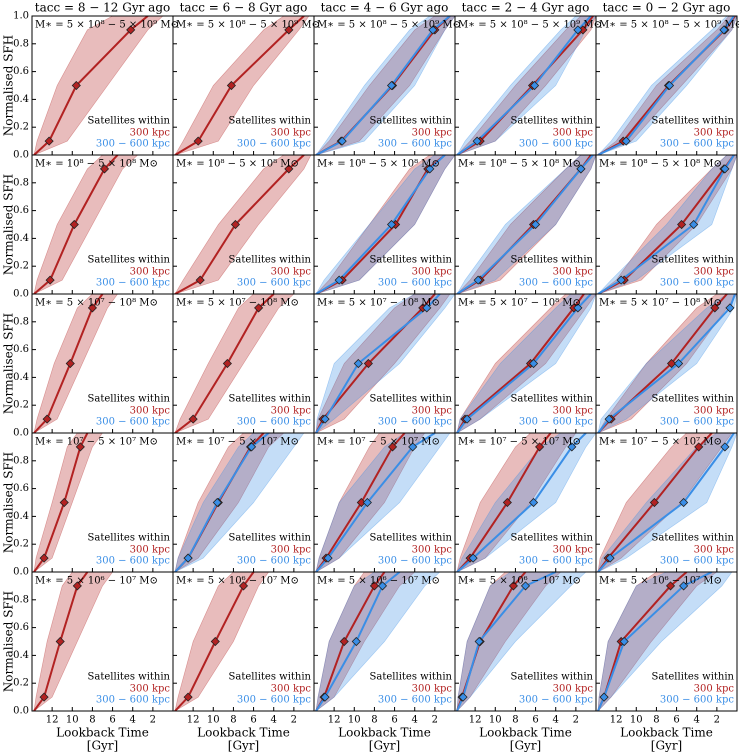 The image size is (739, 752). What do you see at coordinates (21, 711) in the screenshot?
I see `y-tick-label: 0.0` at bounding box center [21, 711].